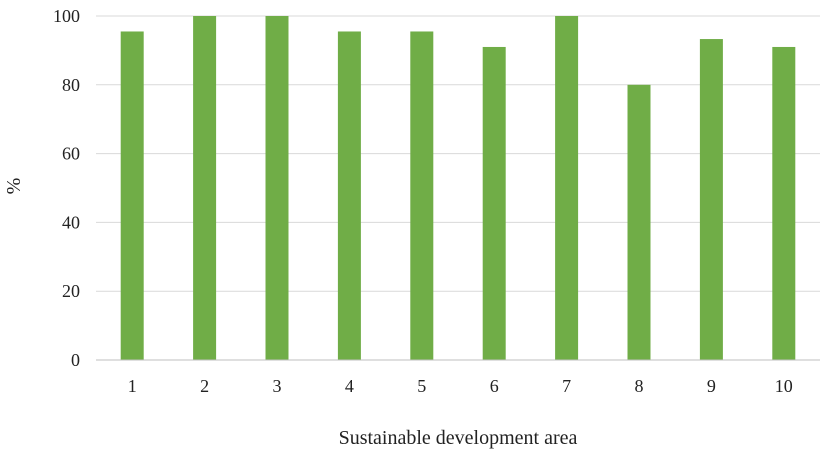  I want to click on y-tick-label: 40, so click(71, 222).